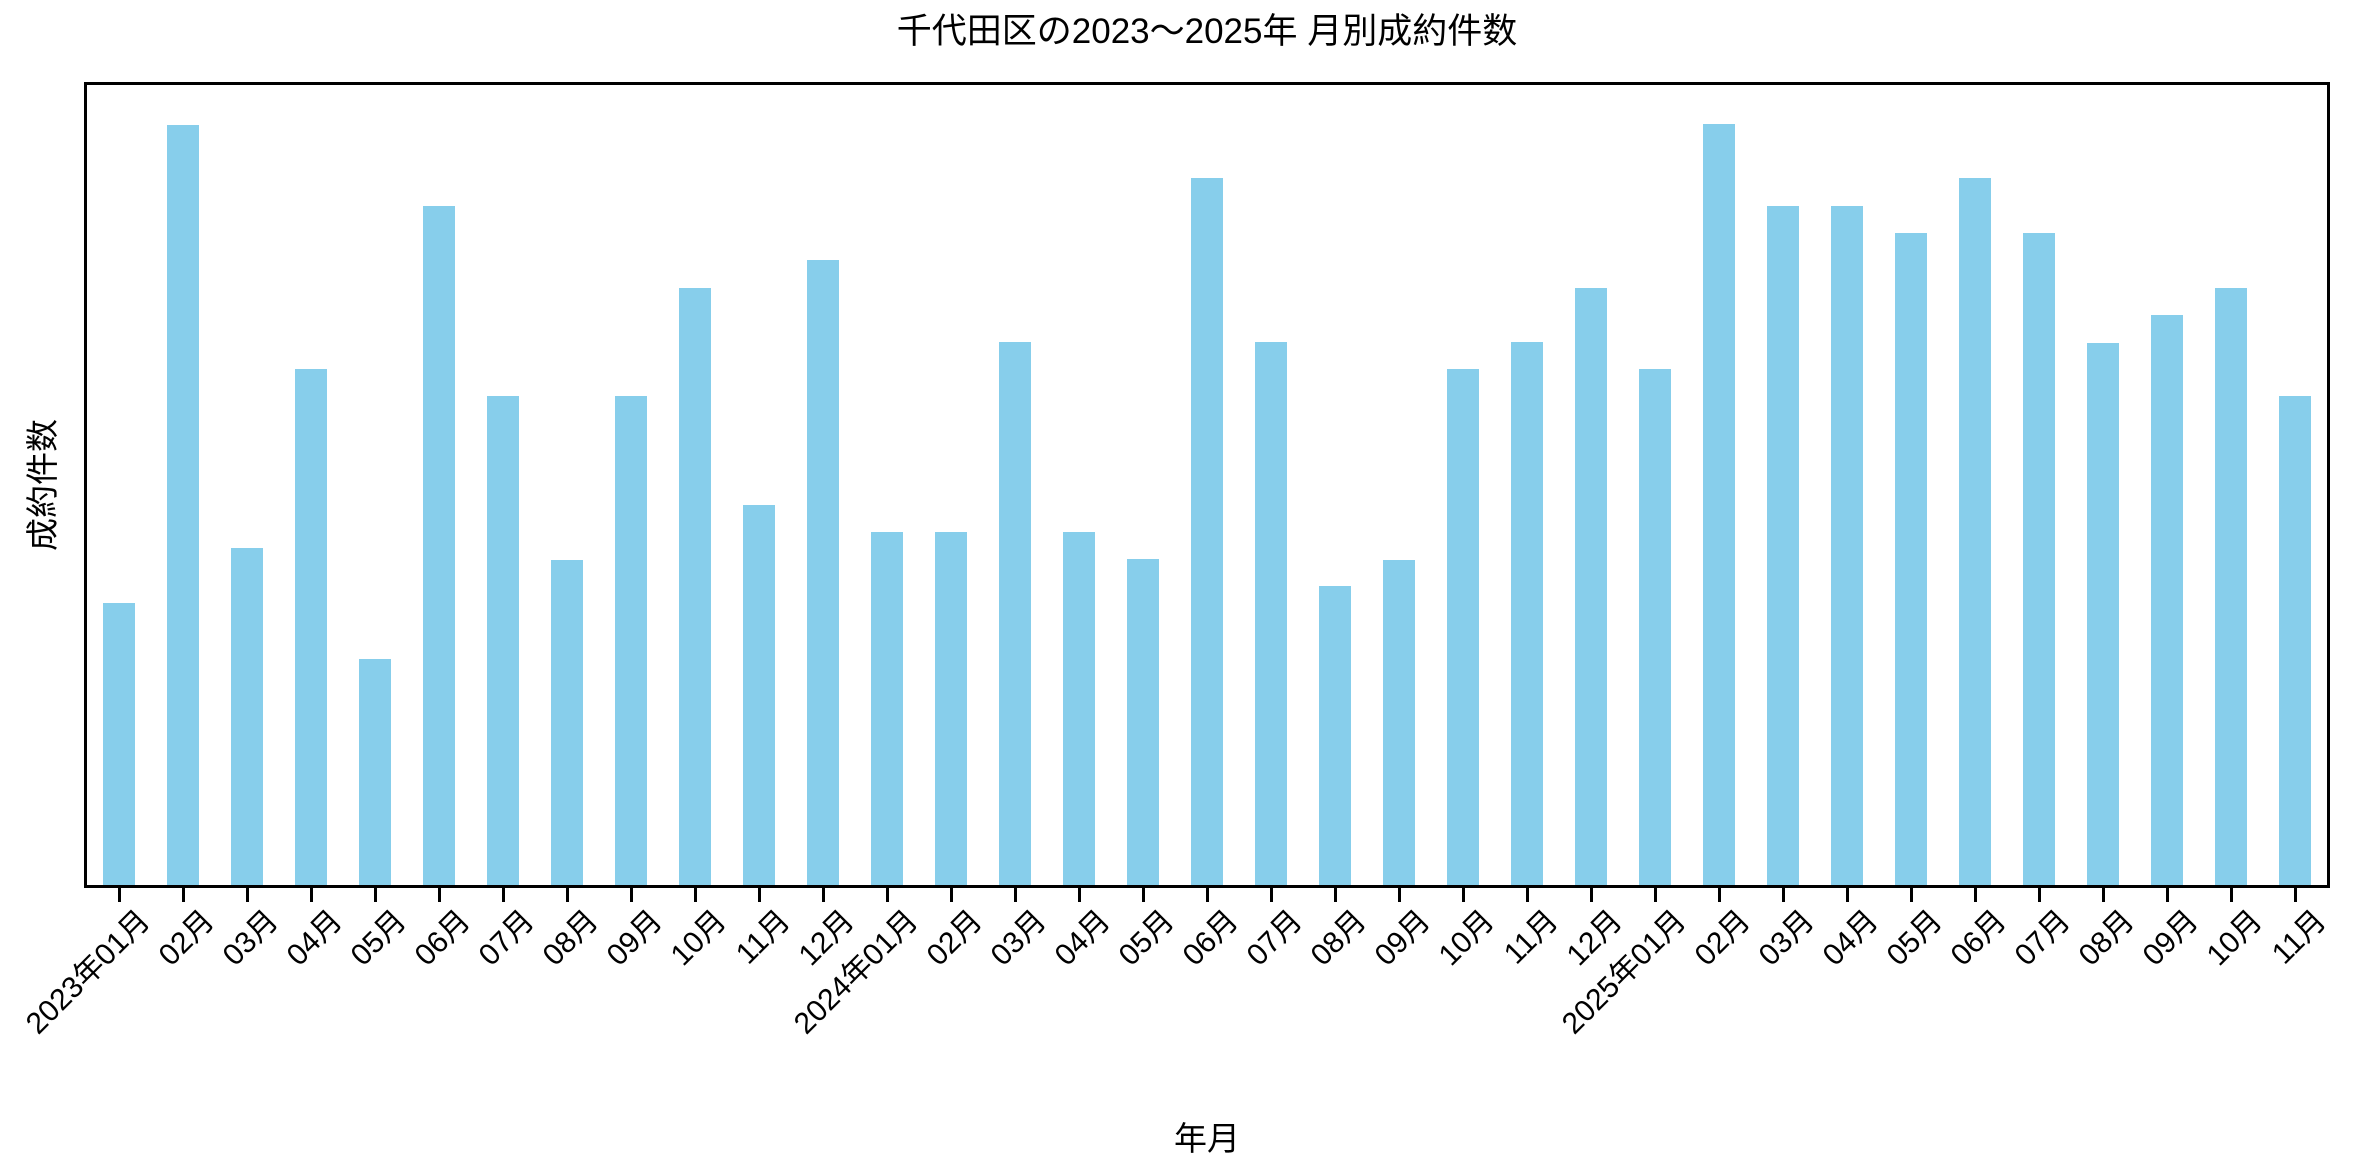  I want to click on y-axis-label: 成約件数, so click(42, 485).